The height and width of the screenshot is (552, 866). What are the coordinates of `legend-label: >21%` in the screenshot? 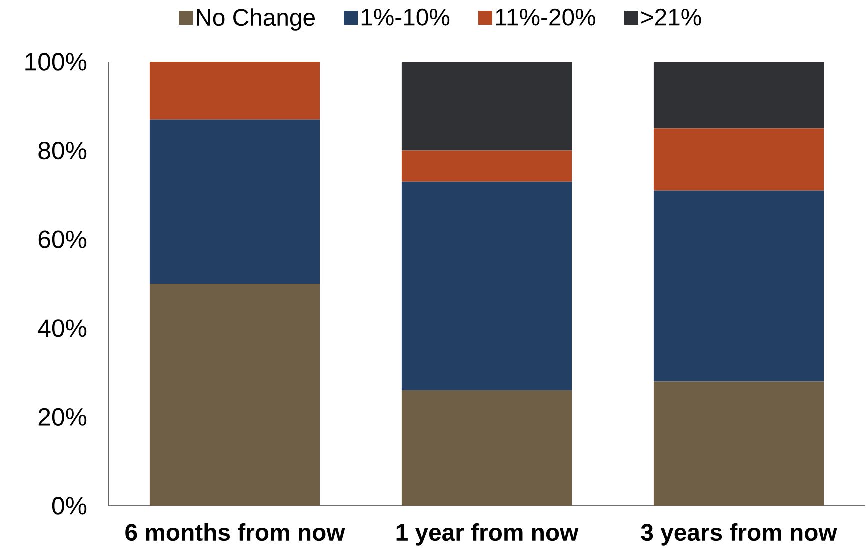 It's located at (672, 17).